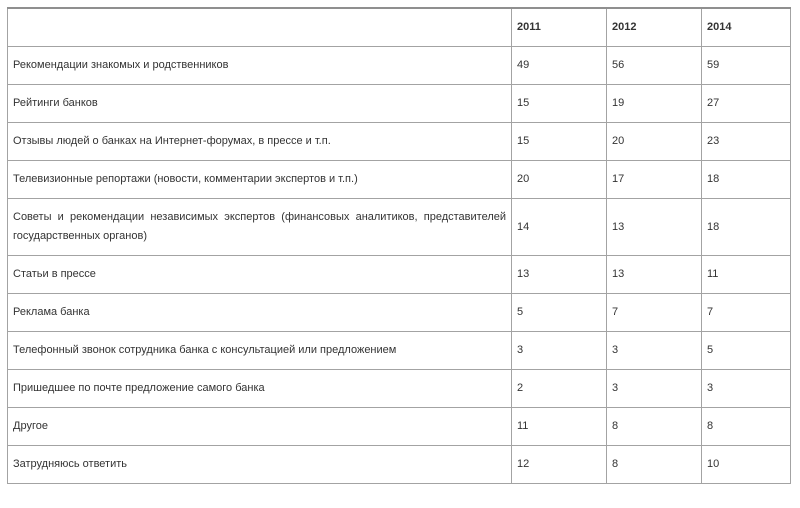  Describe the element at coordinates (259, 65) in the screenshot. I see `row-label: Рекомендации знакомых и родственников` at that location.